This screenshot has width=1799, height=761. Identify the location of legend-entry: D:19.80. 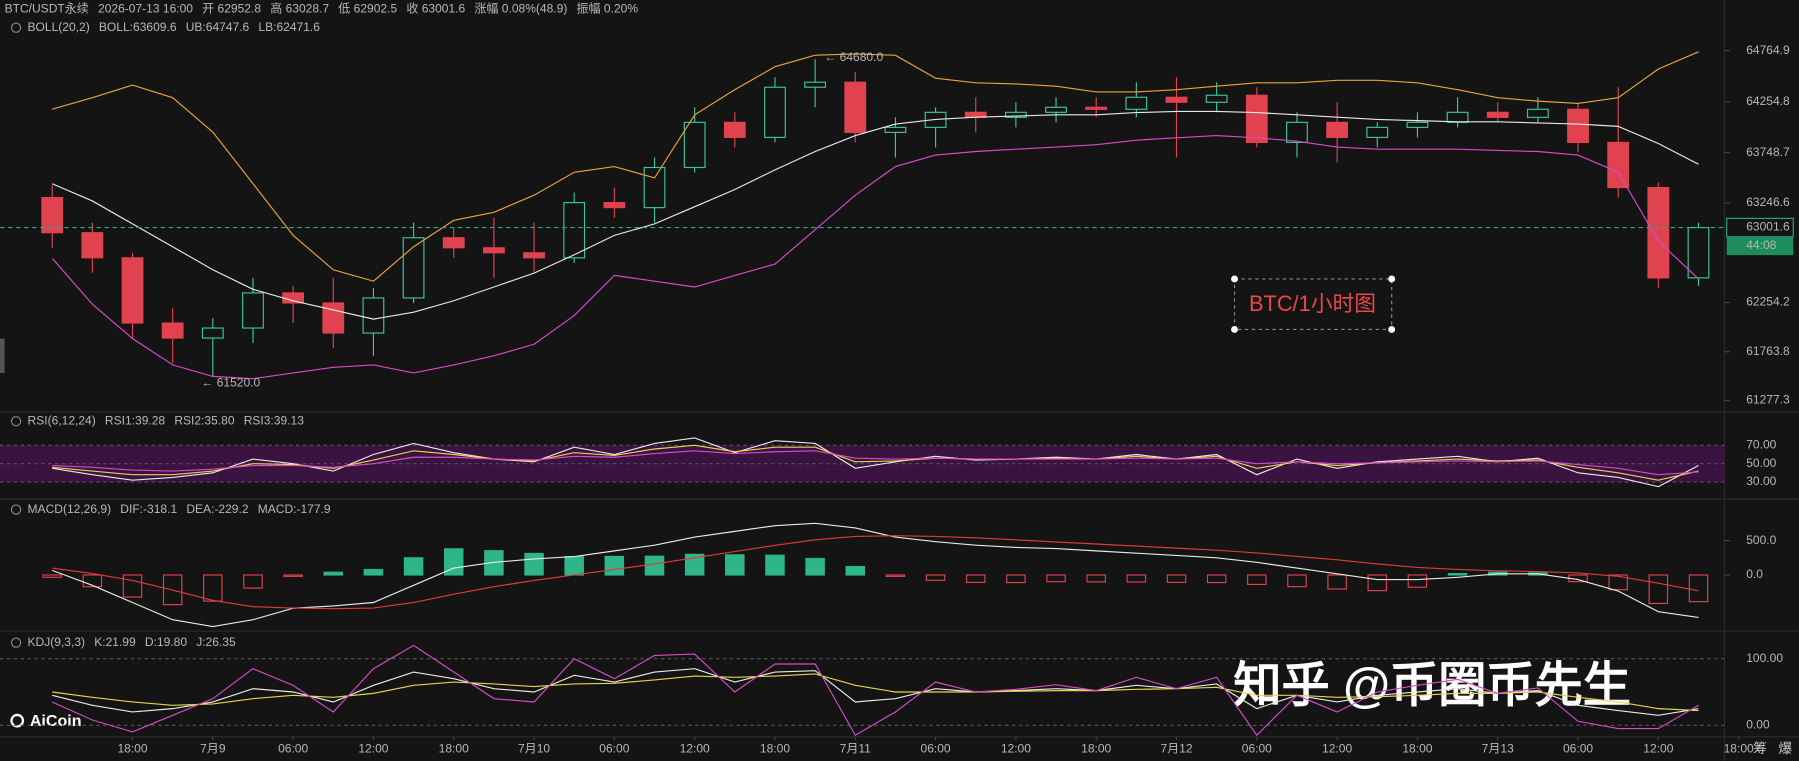
(166, 642).